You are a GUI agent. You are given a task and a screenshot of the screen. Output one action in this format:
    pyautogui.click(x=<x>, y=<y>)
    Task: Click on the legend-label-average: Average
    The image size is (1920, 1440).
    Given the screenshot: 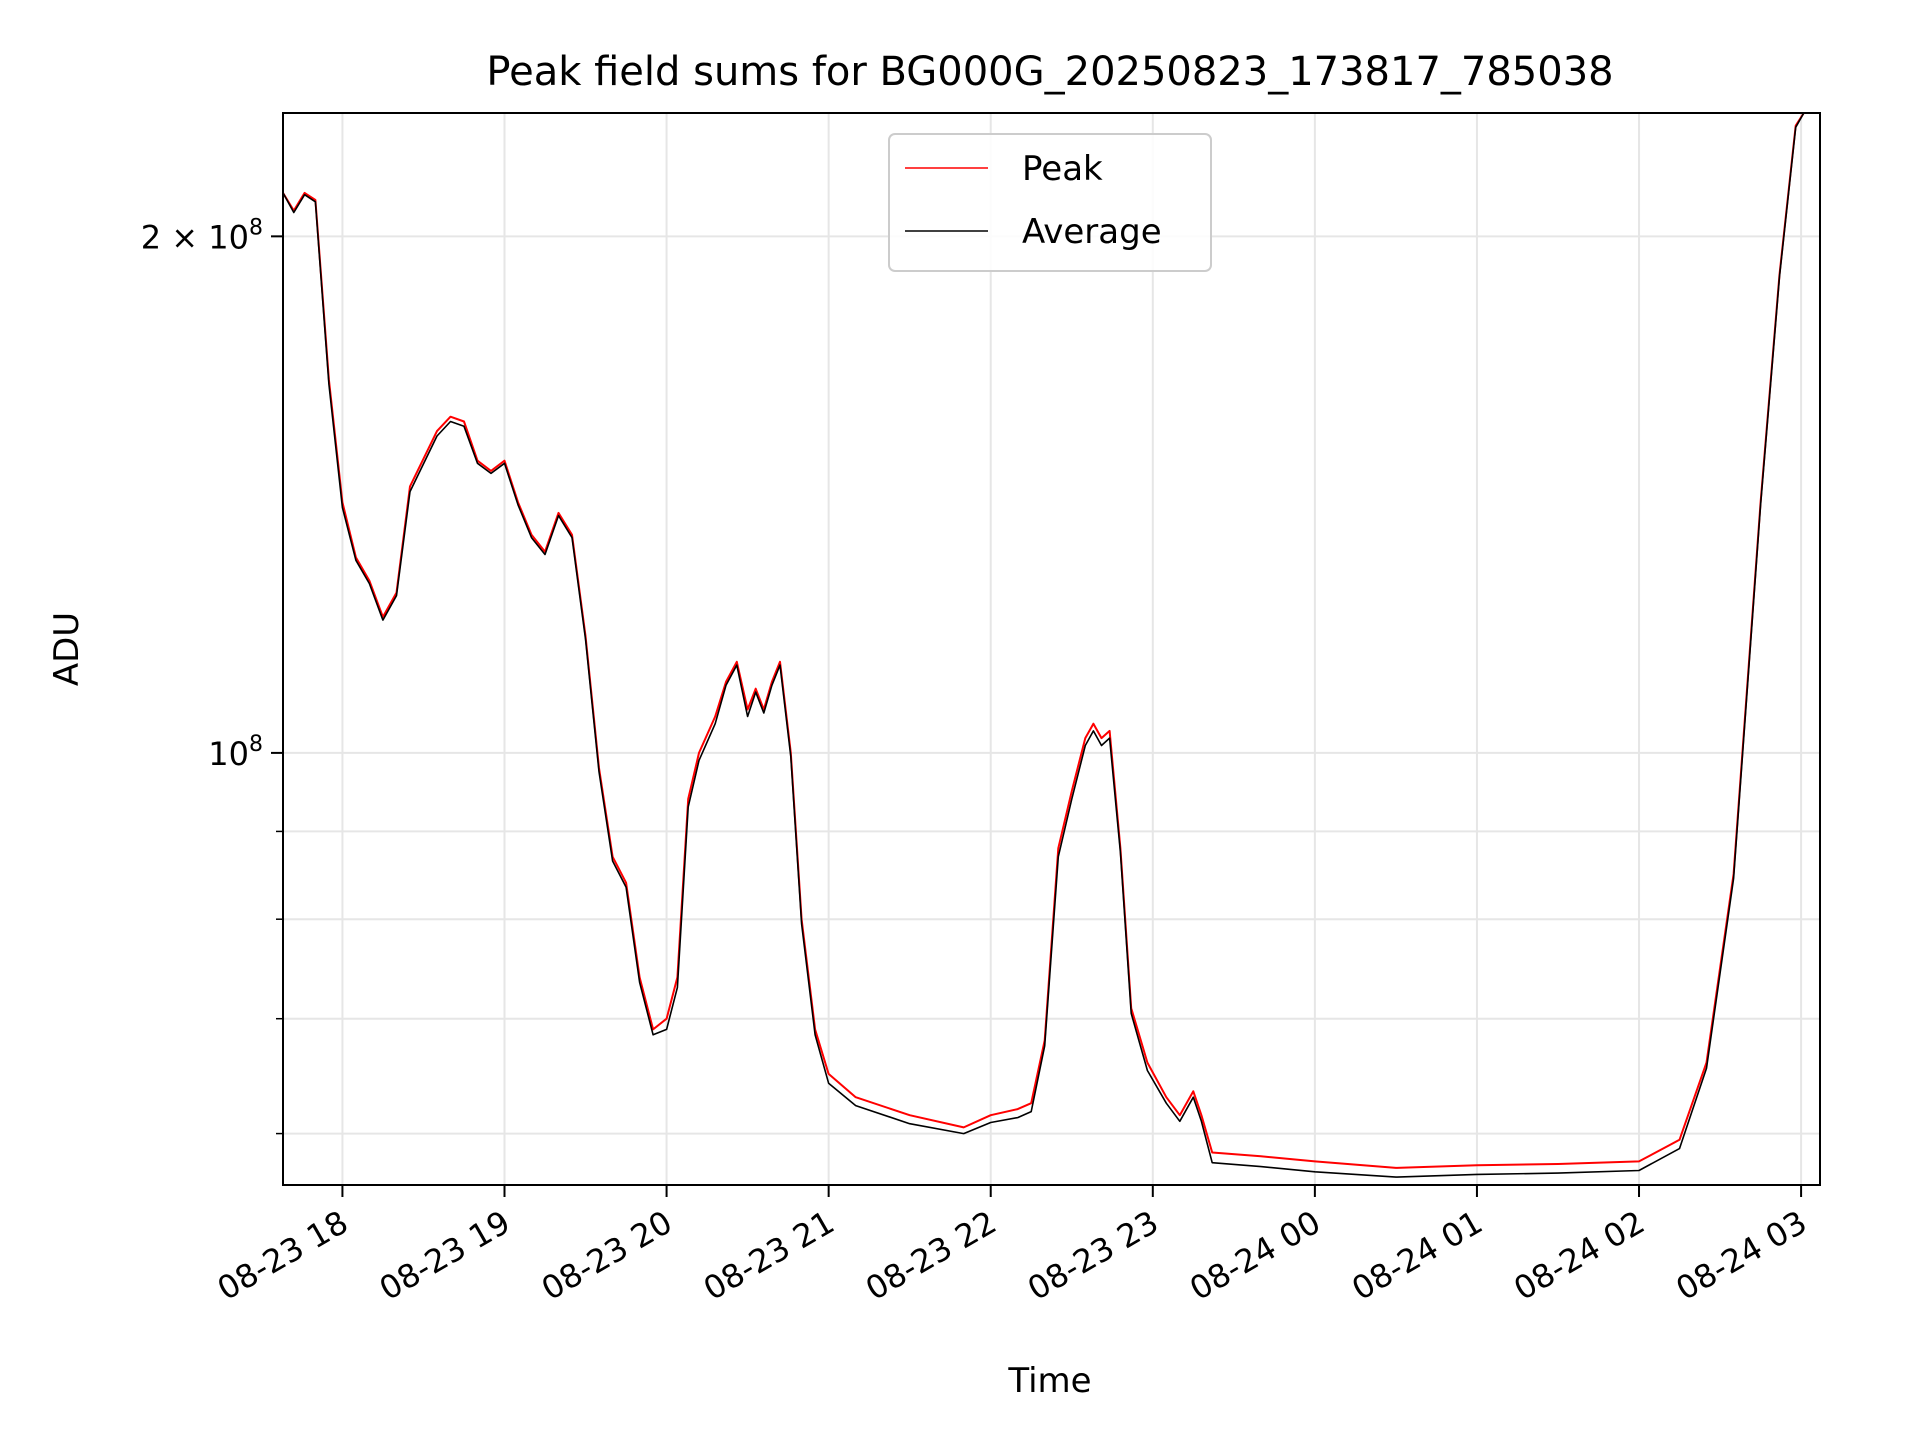 What is the action you would take?
    pyautogui.click(x=1092, y=232)
    